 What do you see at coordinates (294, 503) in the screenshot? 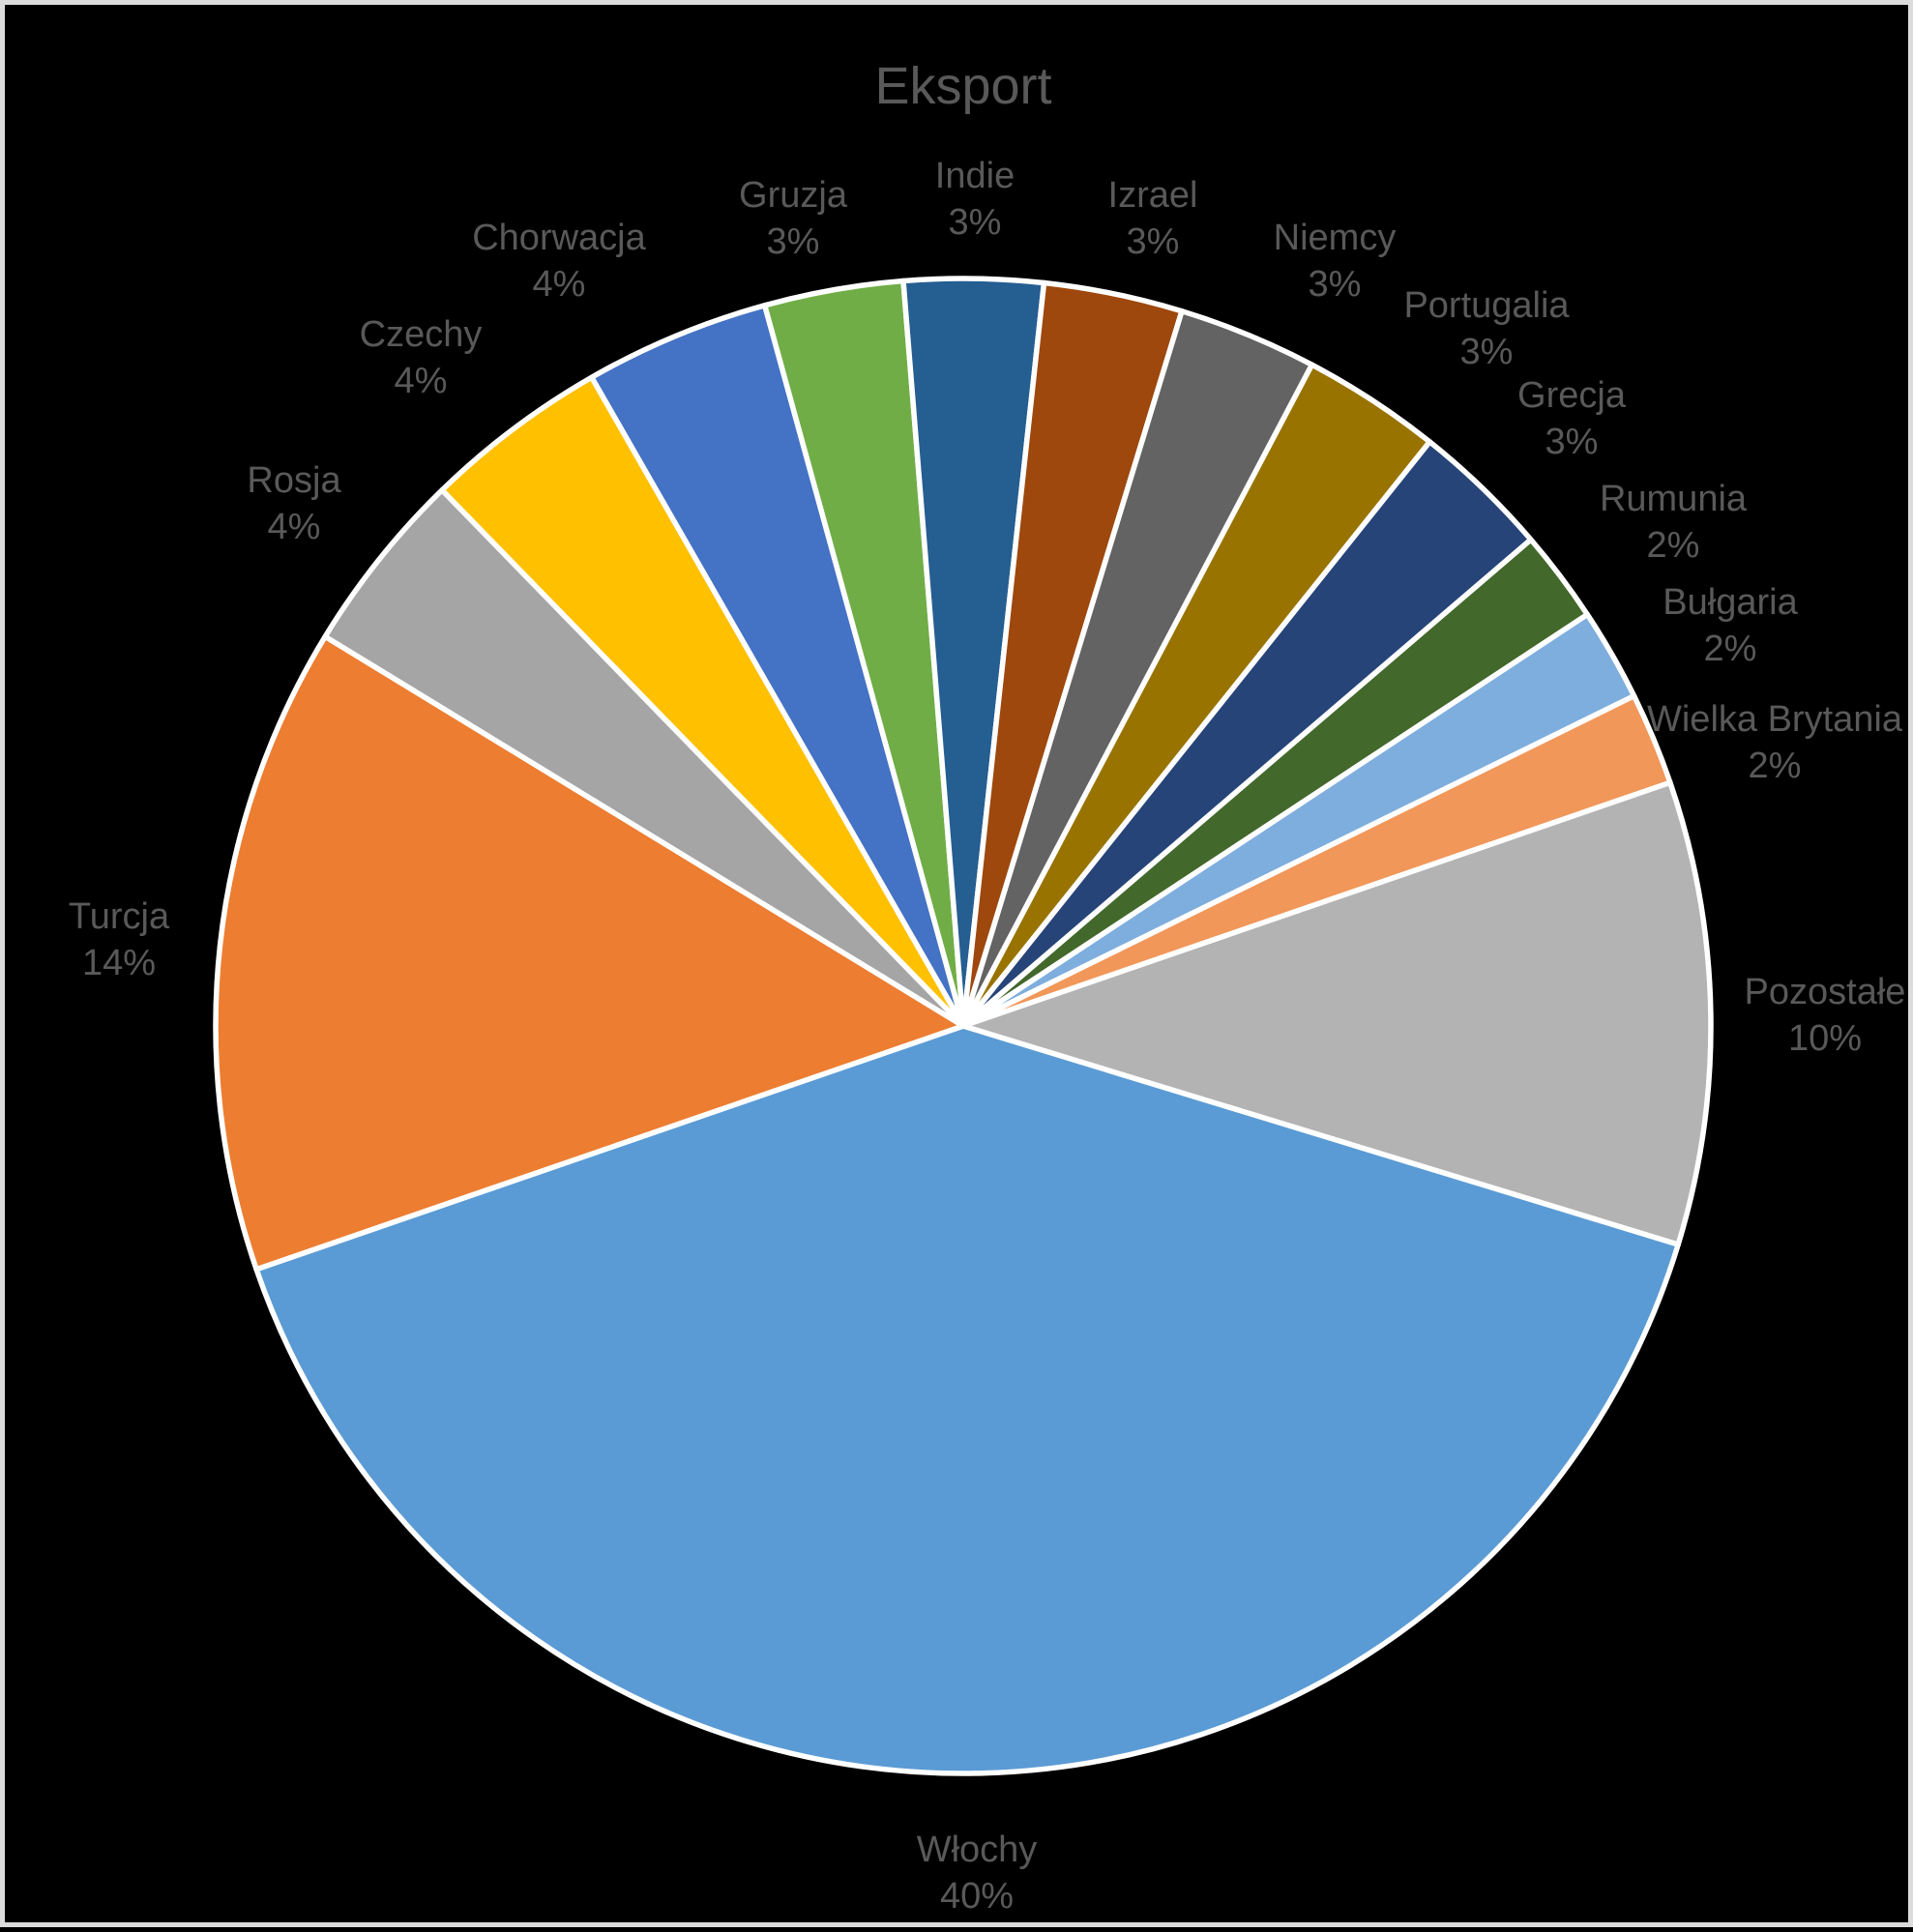
I see `slice-label-rosja: Rosja 4%` at bounding box center [294, 503].